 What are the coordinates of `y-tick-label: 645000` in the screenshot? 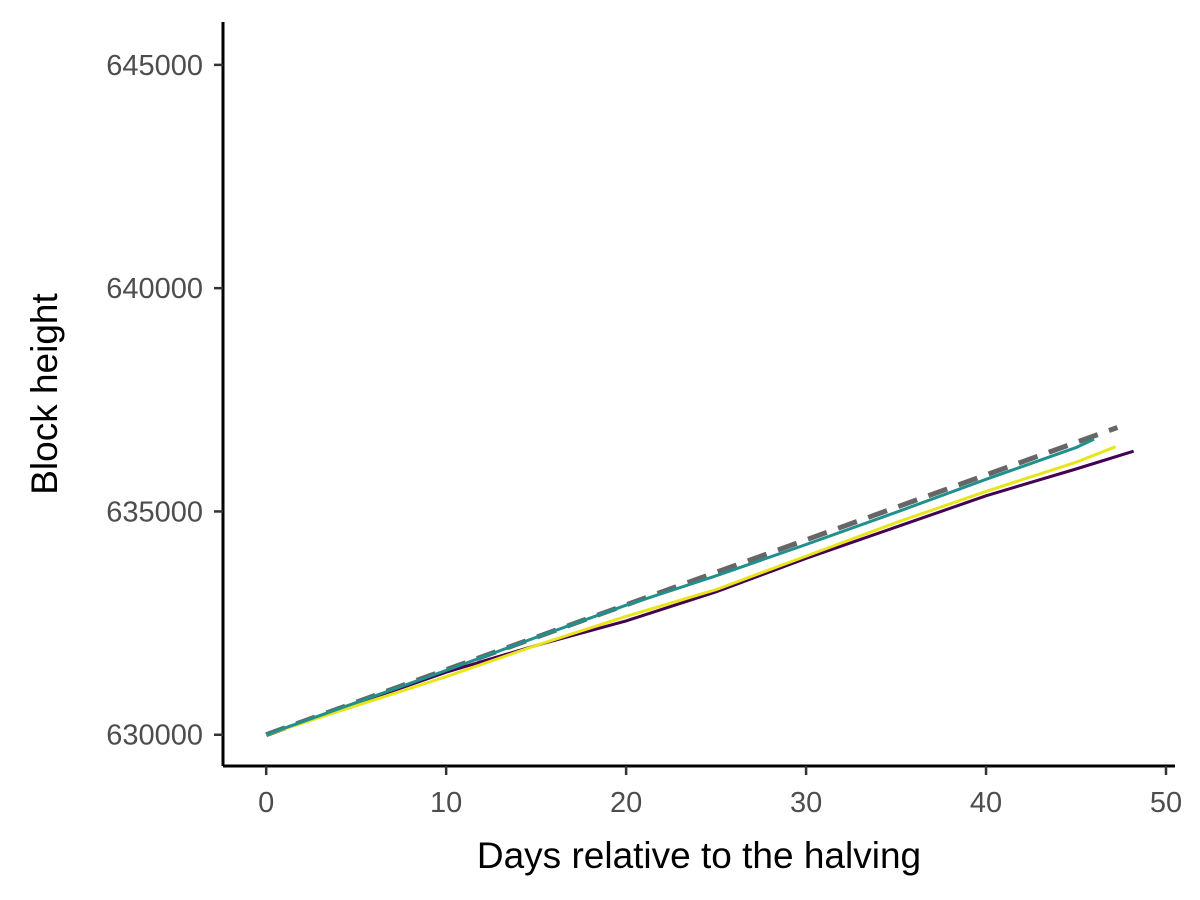 It's located at (154, 66).